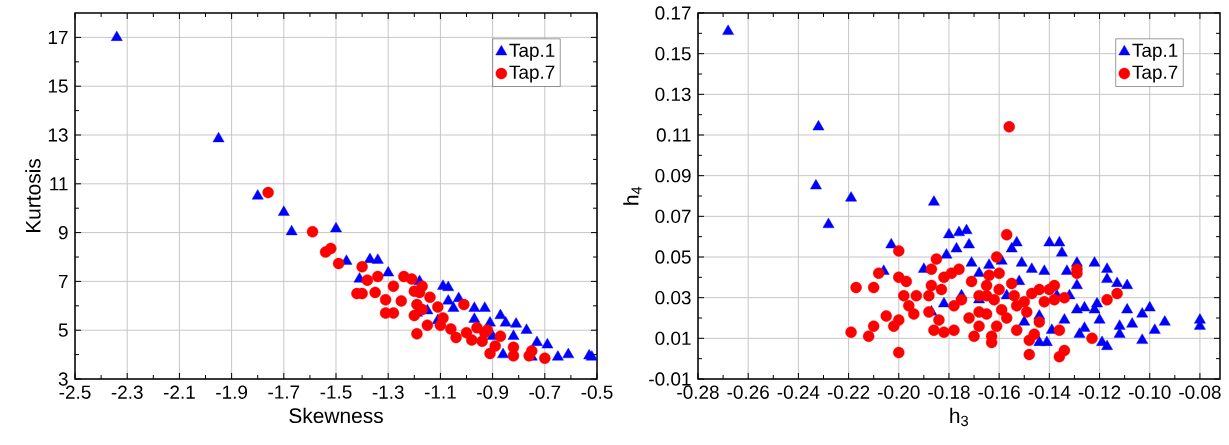 Image resolution: width=1229 pixels, height=445 pixels. I want to click on x-tick-label: -2.1, so click(179, 392).